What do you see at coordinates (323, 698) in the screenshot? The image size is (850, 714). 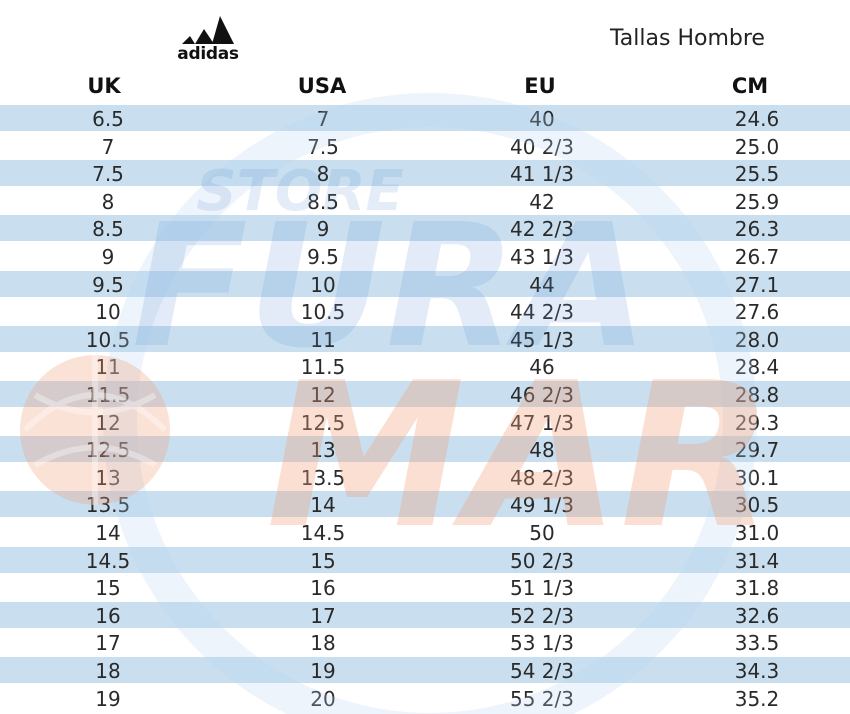 I see `cell-usa: 20` at bounding box center [323, 698].